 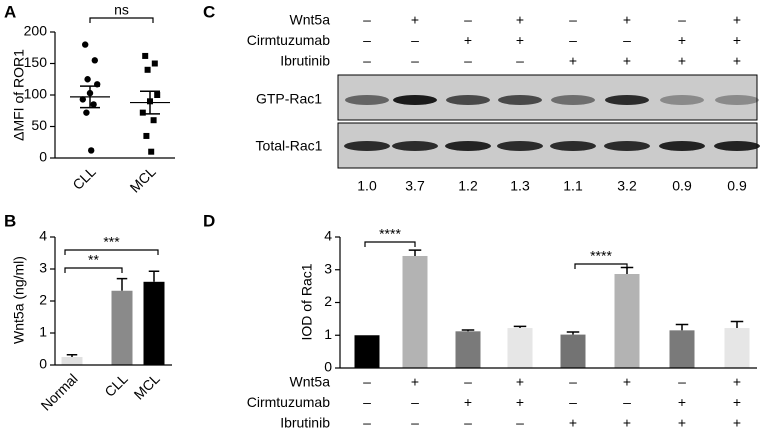 What do you see at coordinates (19, 300) in the screenshot?
I see `y-axis-label: Wnt5a (ng/ml)` at bounding box center [19, 300].